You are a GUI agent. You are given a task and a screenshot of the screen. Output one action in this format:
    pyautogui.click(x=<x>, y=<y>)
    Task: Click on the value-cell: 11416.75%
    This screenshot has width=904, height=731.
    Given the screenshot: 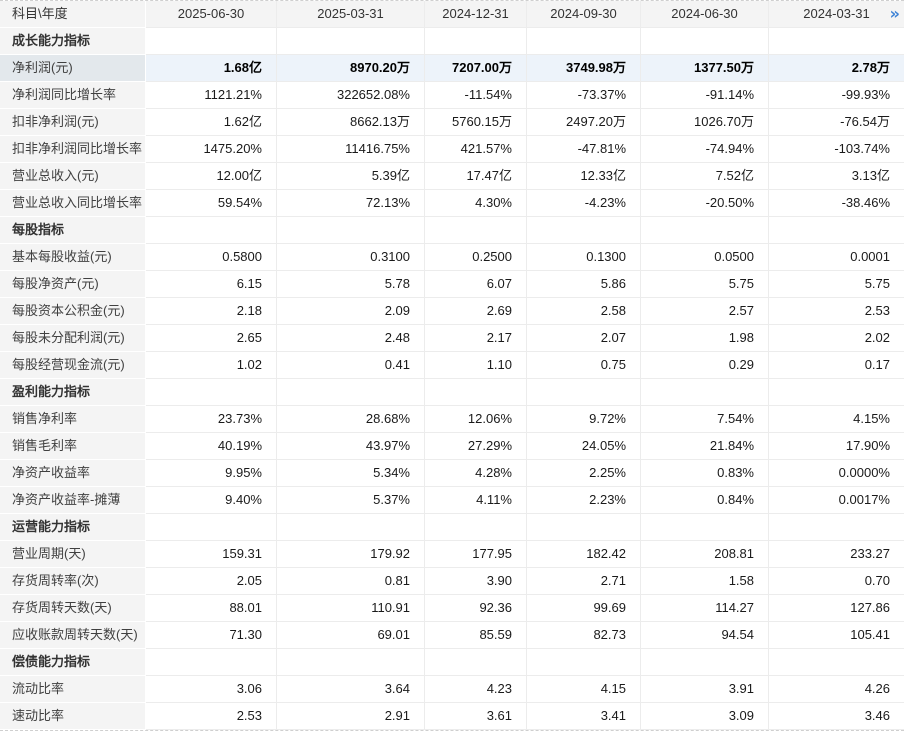 What is the action you would take?
    pyautogui.click(x=351, y=149)
    